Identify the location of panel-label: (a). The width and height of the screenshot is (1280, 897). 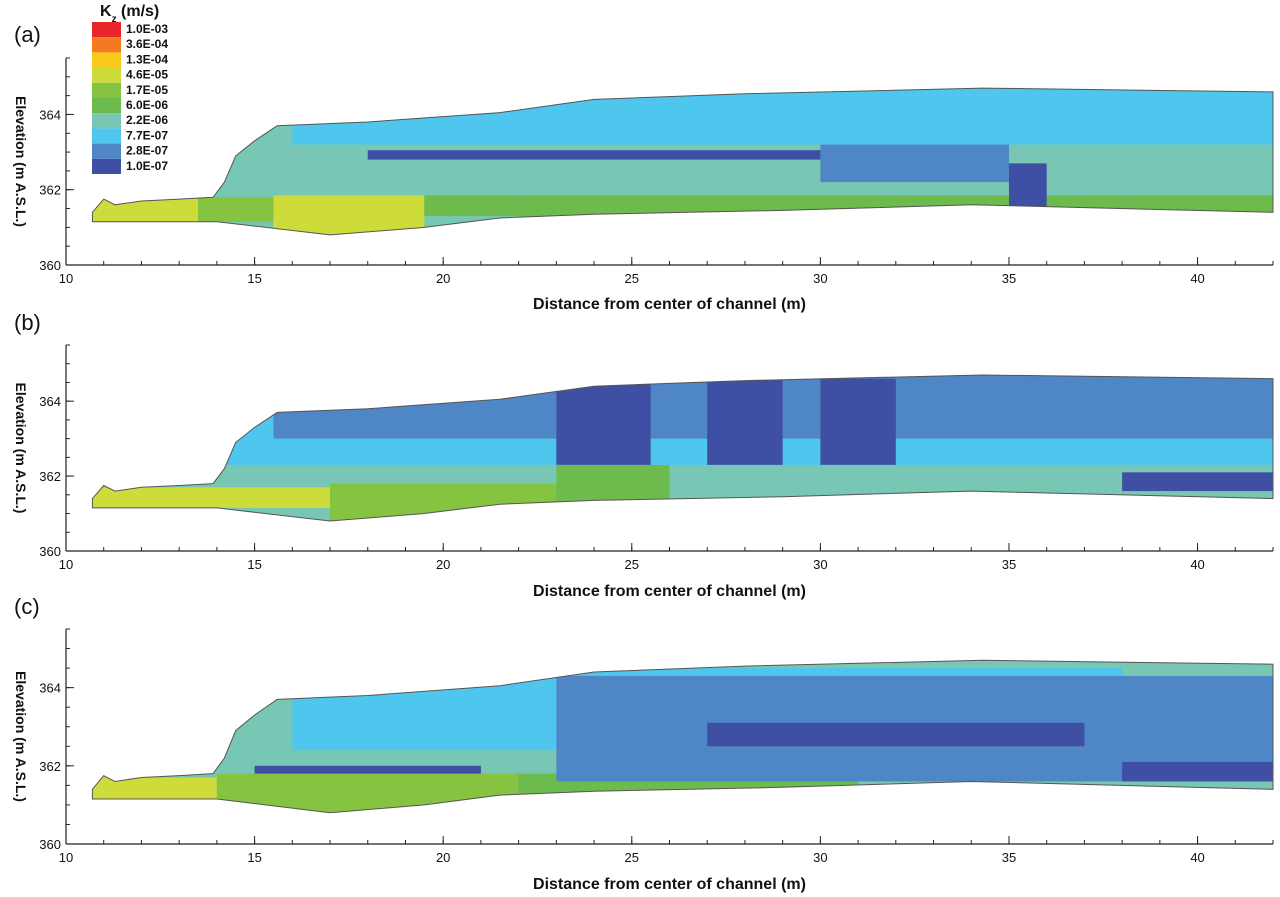
(27, 34).